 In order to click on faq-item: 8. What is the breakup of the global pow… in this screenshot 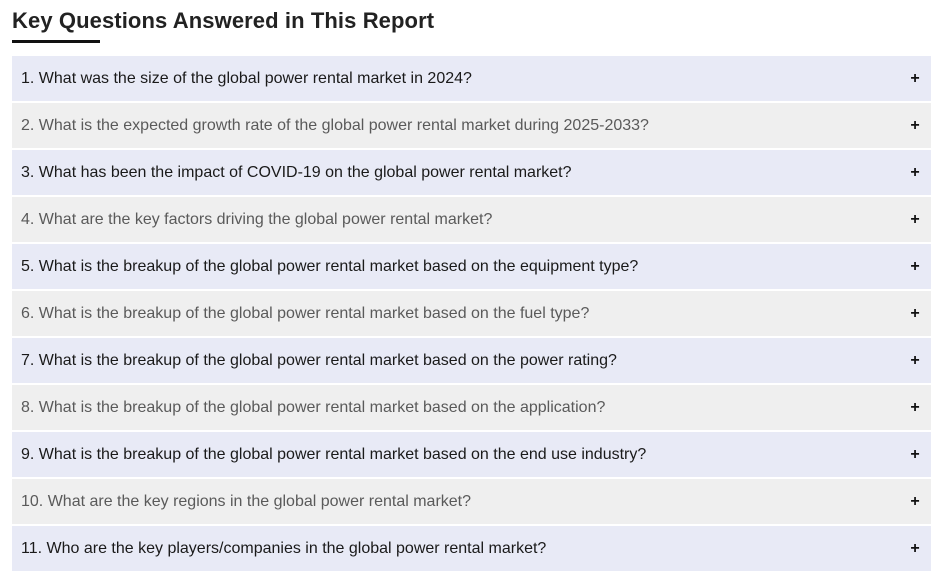, I will do `click(471, 407)`.